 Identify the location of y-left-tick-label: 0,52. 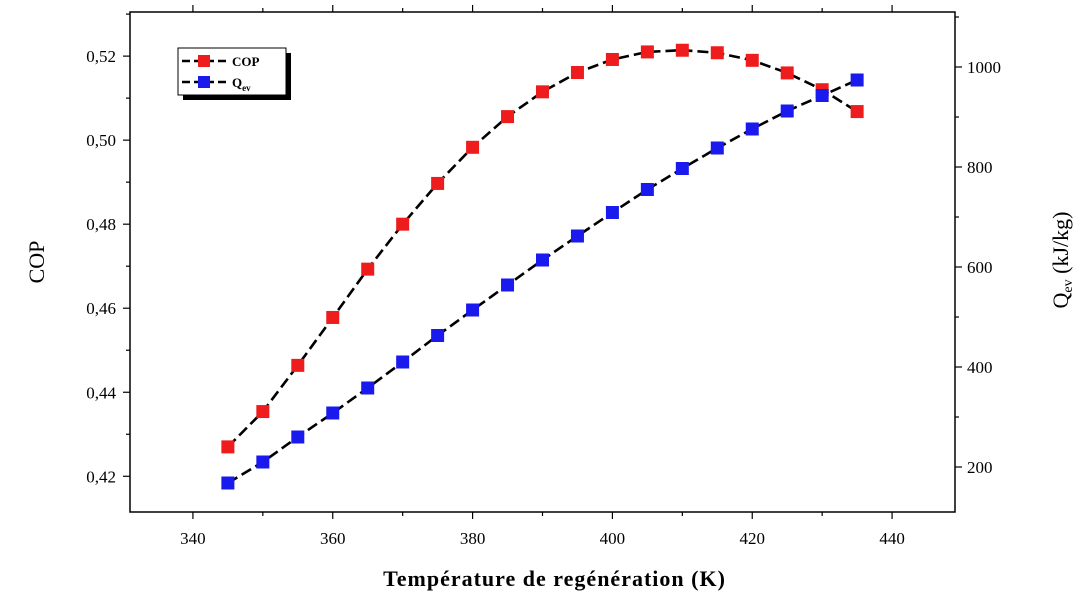
(101, 56).